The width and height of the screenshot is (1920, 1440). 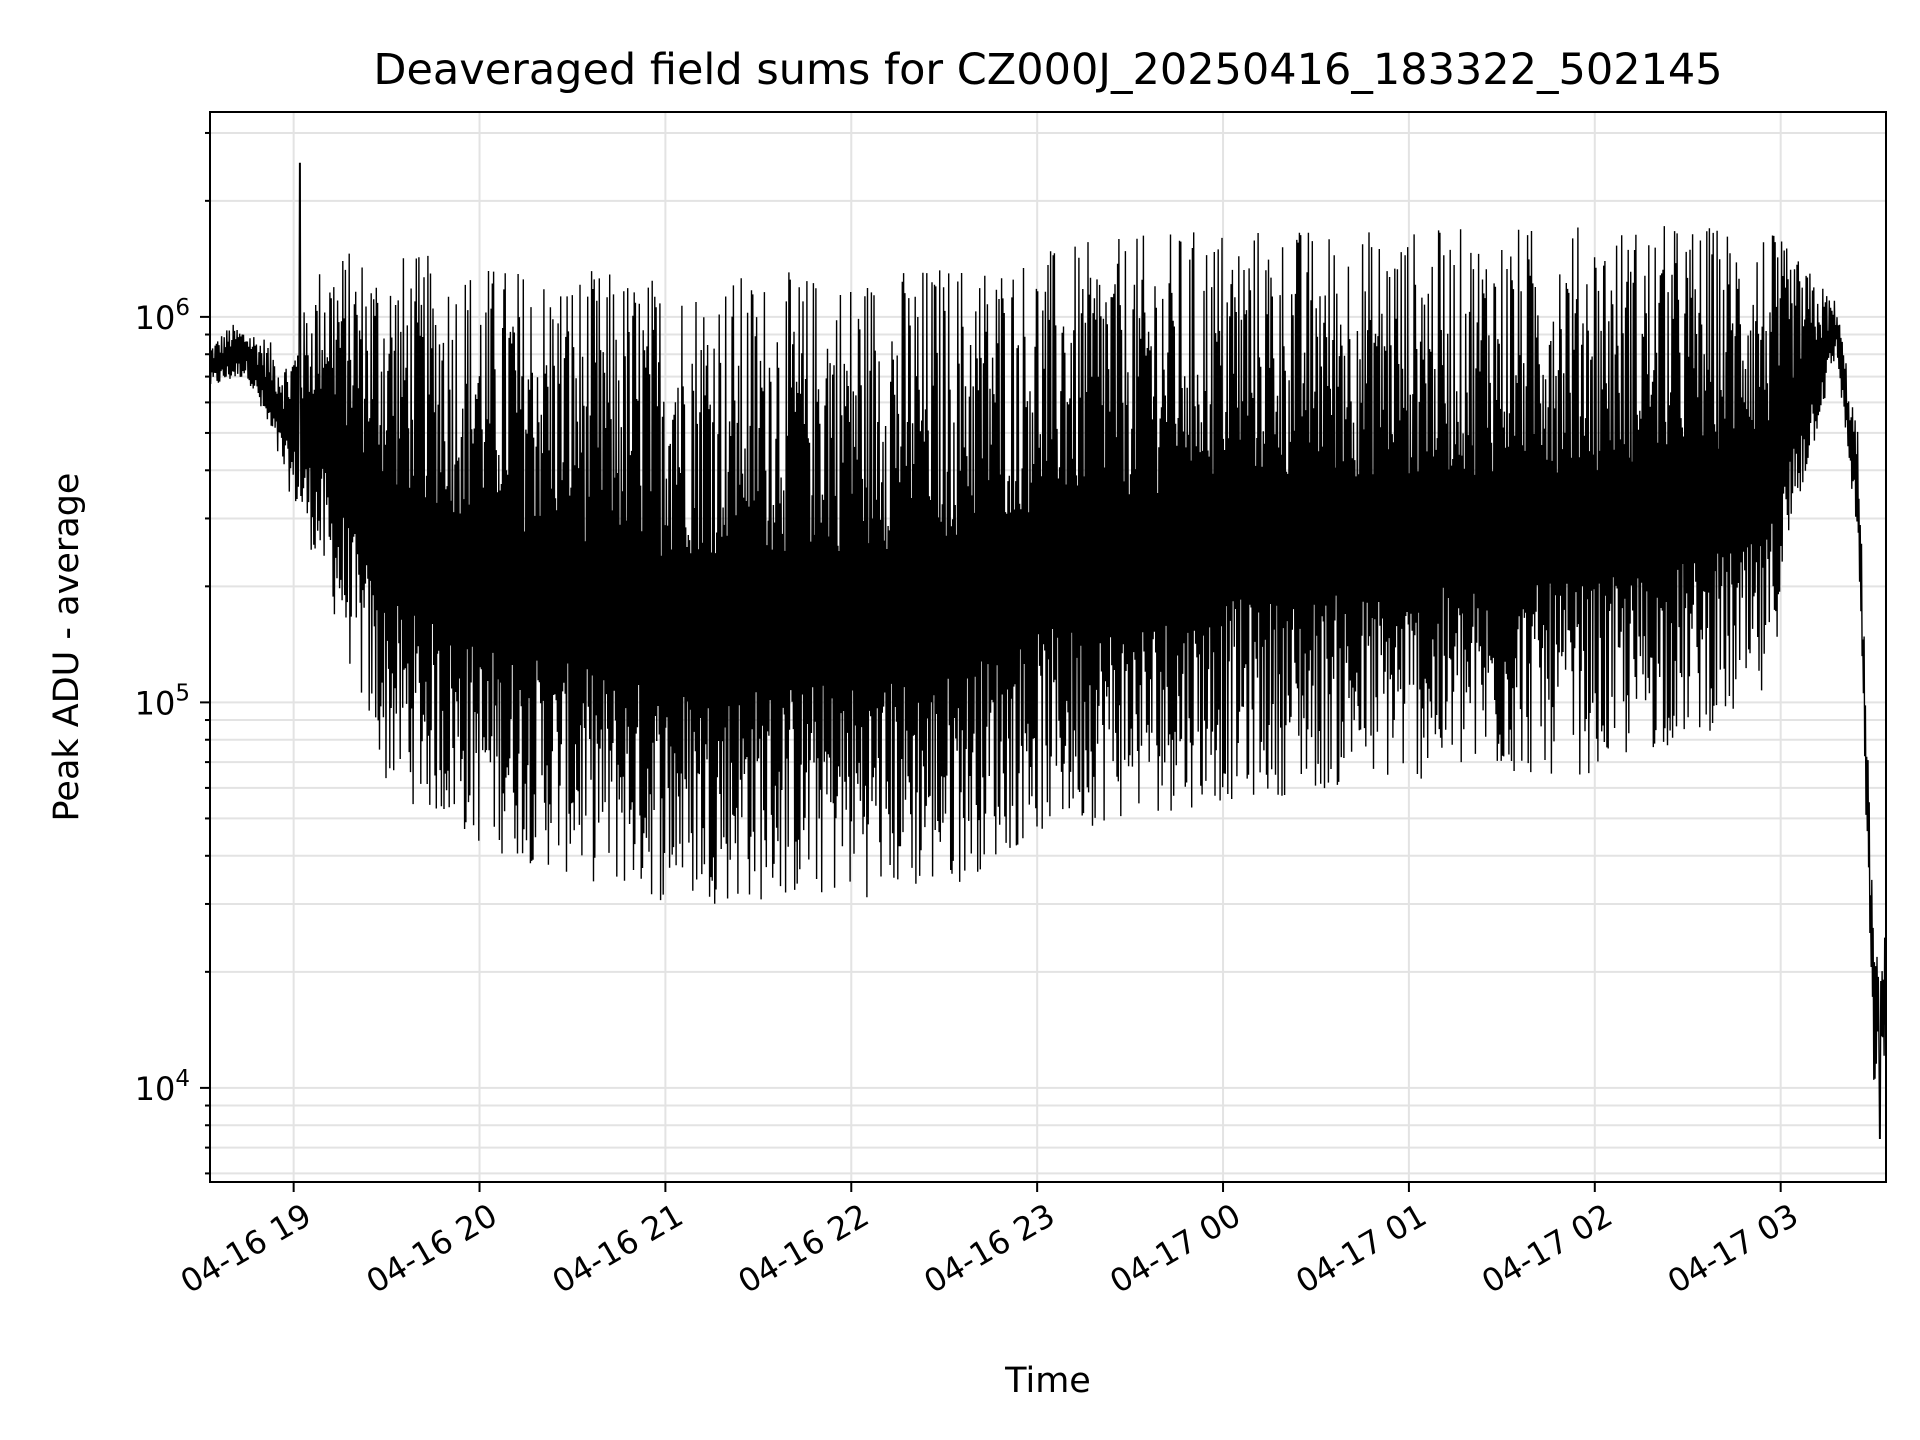 What do you see at coordinates (246, 1248) in the screenshot?
I see `x-tick-label: 04-16 19` at bounding box center [246, 1248].